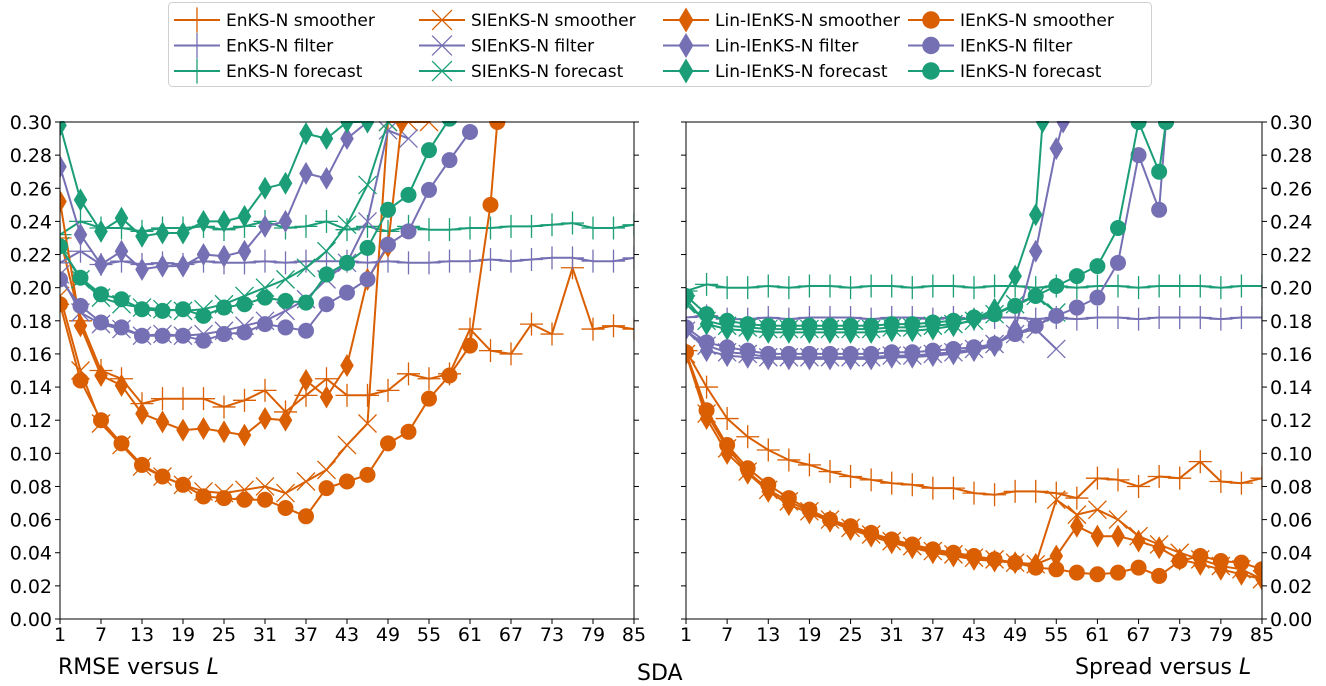 The image size is (1326, 686). I want to click on y-tick-label: 0.14, so click(1291, 388).